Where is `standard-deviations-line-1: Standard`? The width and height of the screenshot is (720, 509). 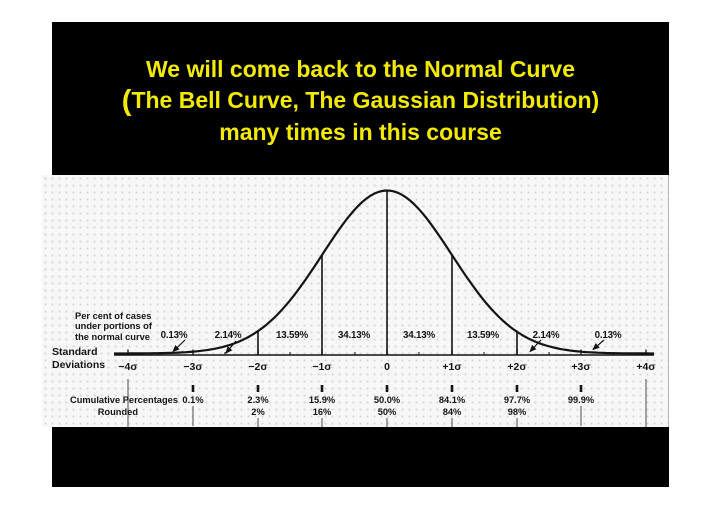 standard-deviations-line-1: Standard is located at coordinates (75, 352).